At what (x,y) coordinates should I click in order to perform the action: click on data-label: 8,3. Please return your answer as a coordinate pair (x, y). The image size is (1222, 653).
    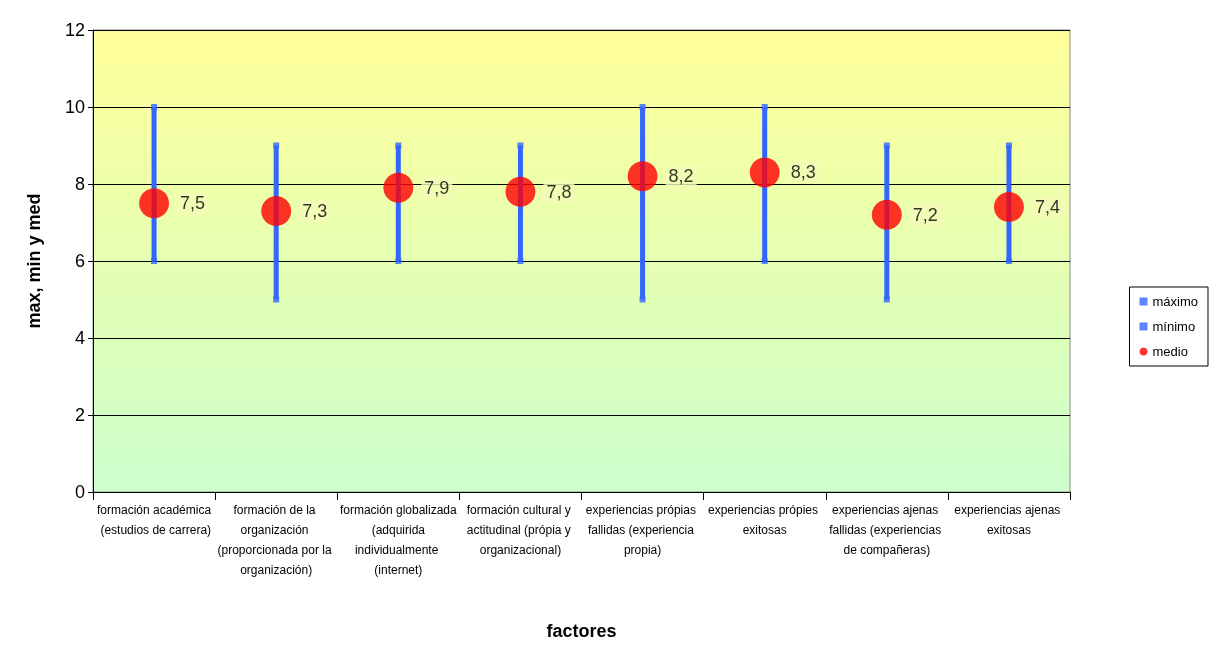
    Looking at the image, I should click on (803, 172).